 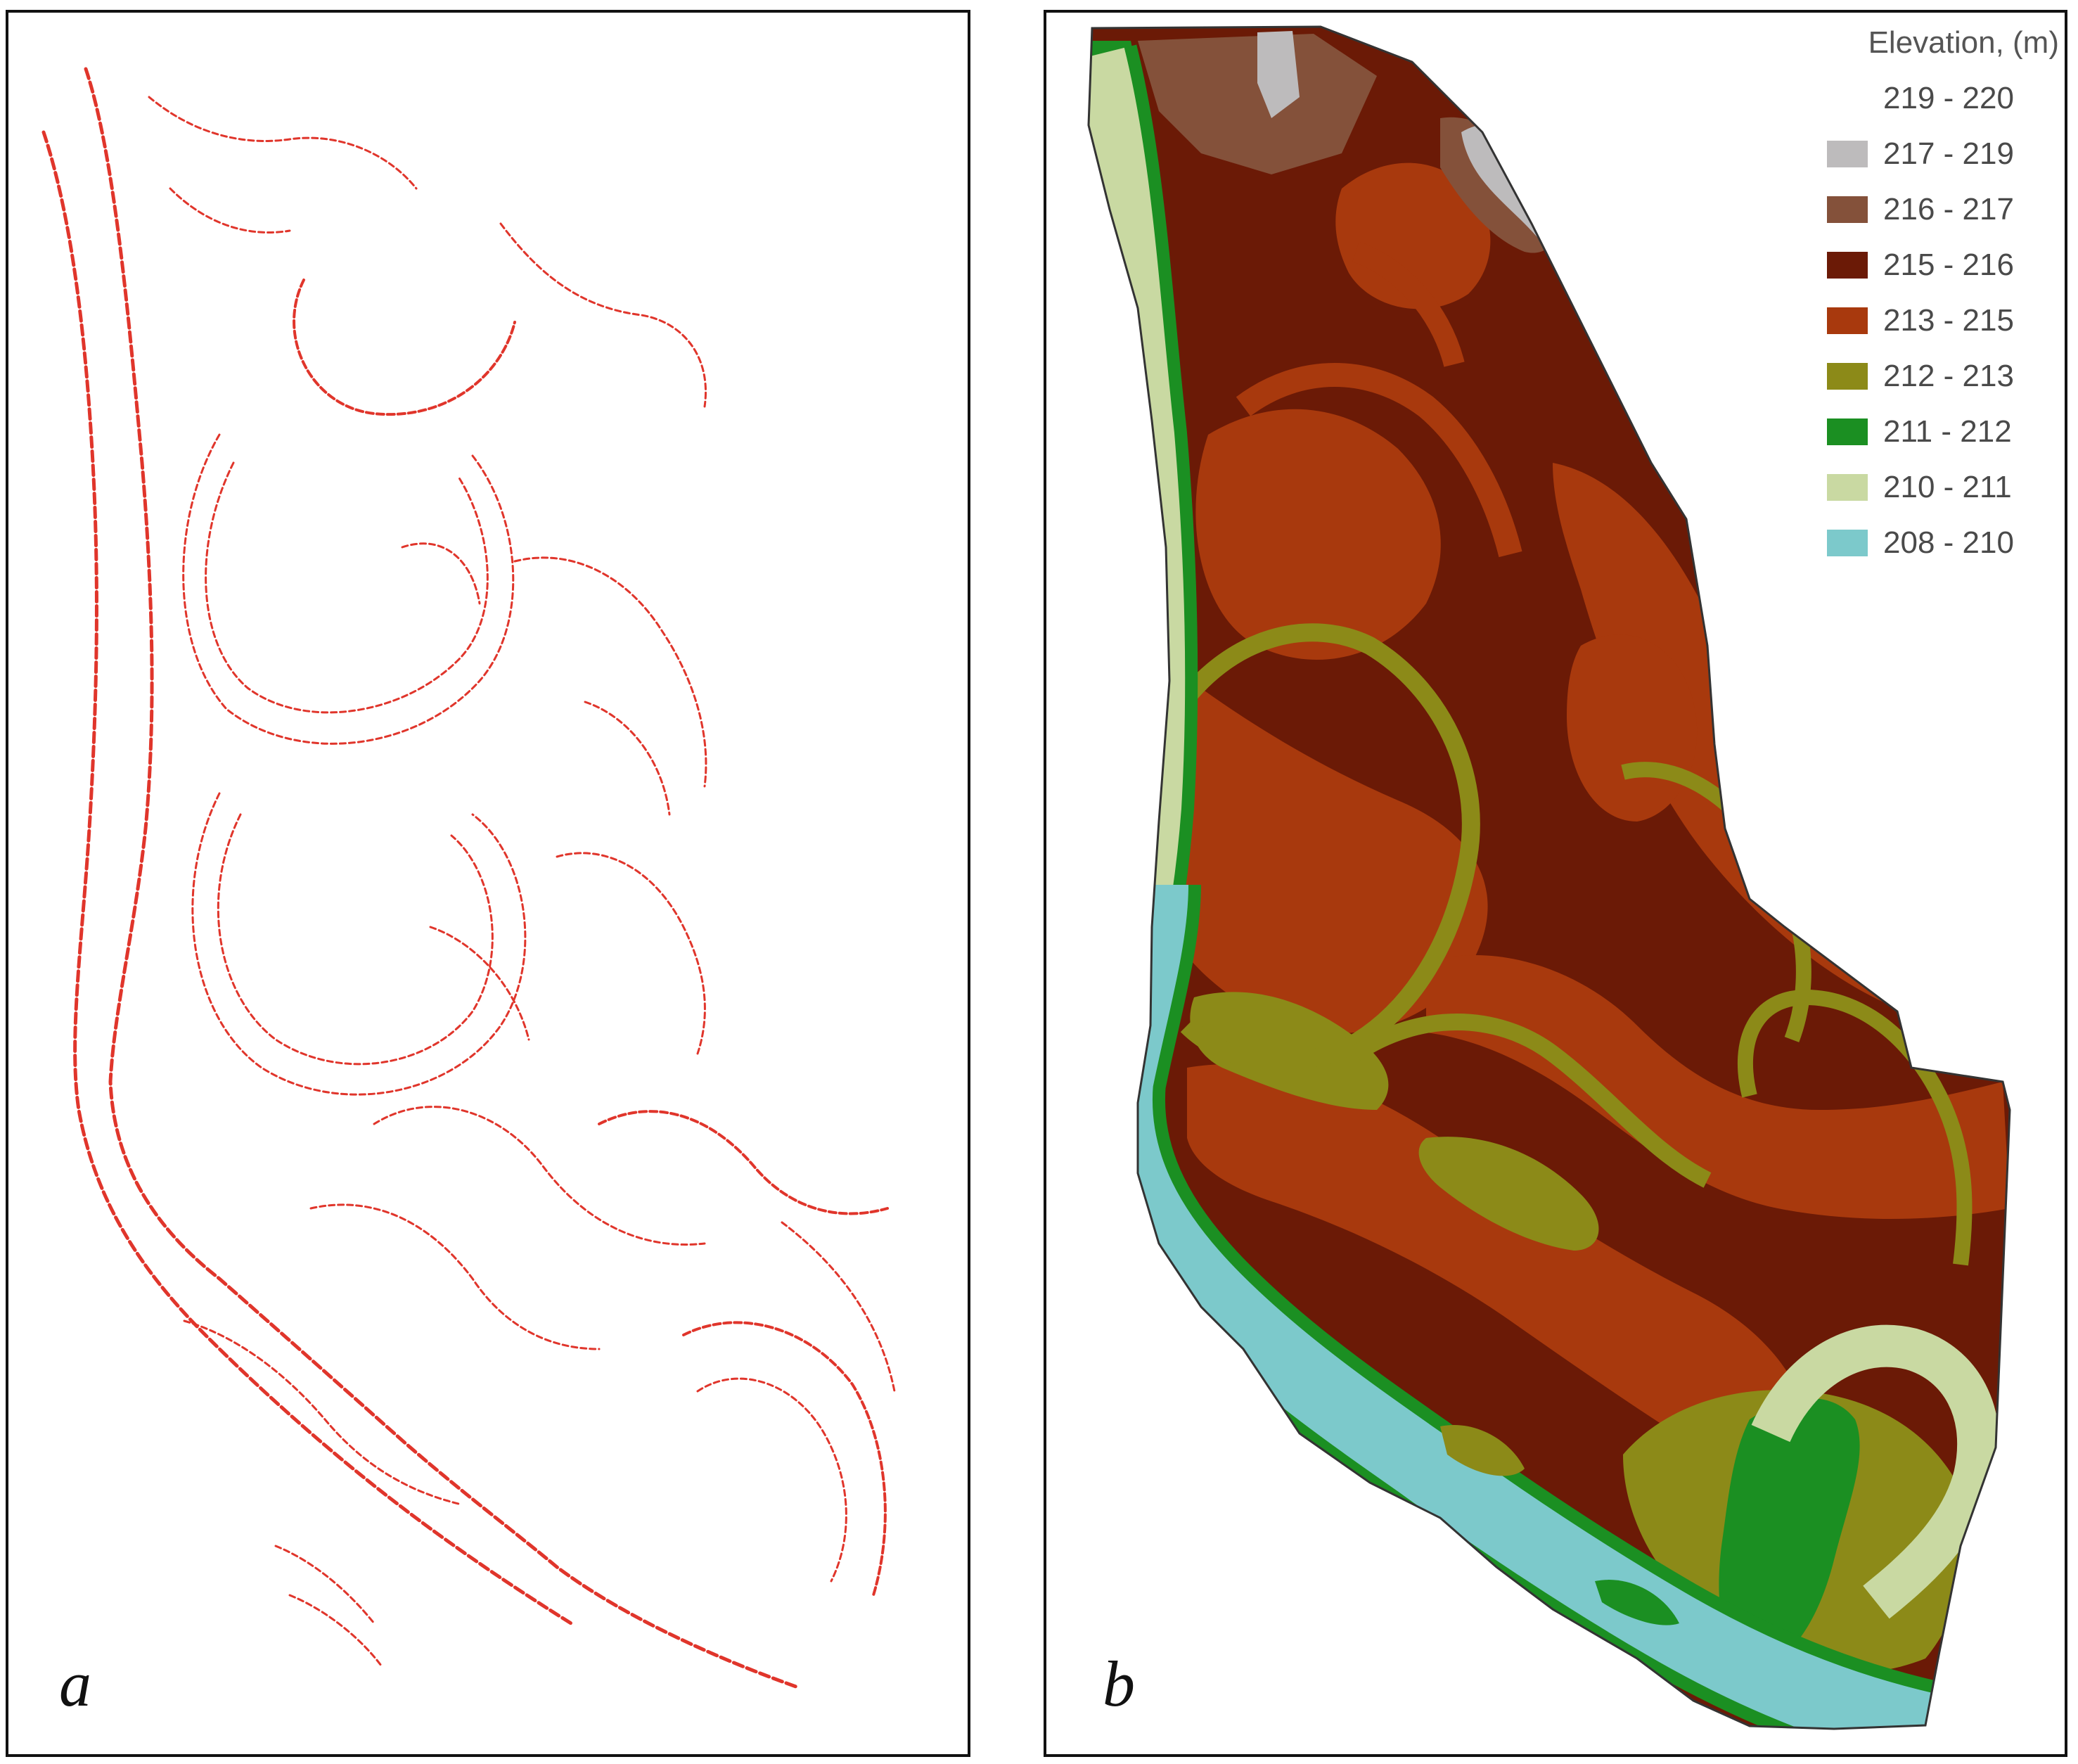 What do you see at coordinates (1948, 153) in the screenshot?
I see `legend-label: 217 - 219` at bounding box center [1948, 153].